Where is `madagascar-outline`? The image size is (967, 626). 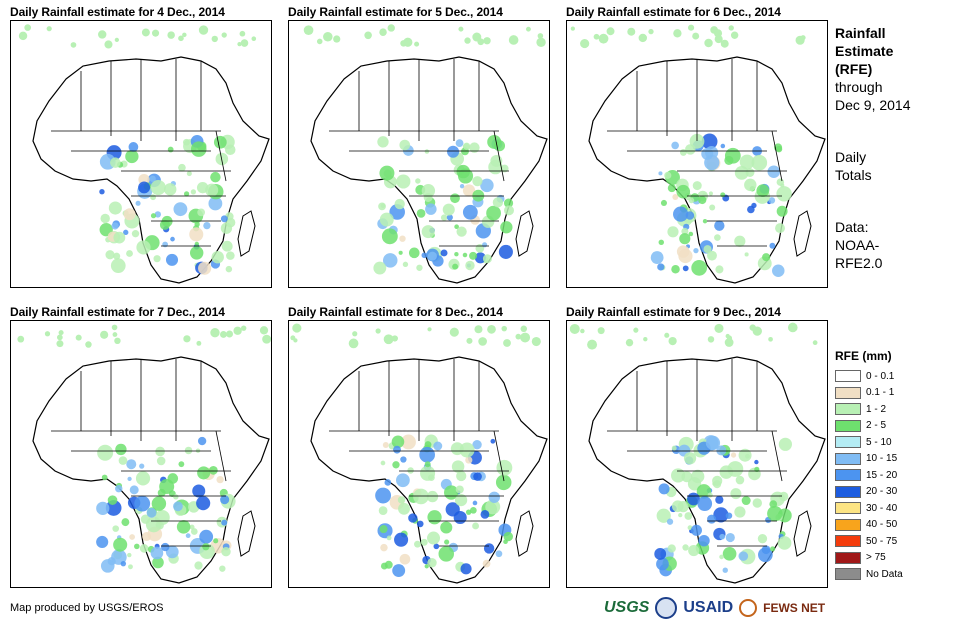
madagascar-outline is located at coordinates (246, 233).